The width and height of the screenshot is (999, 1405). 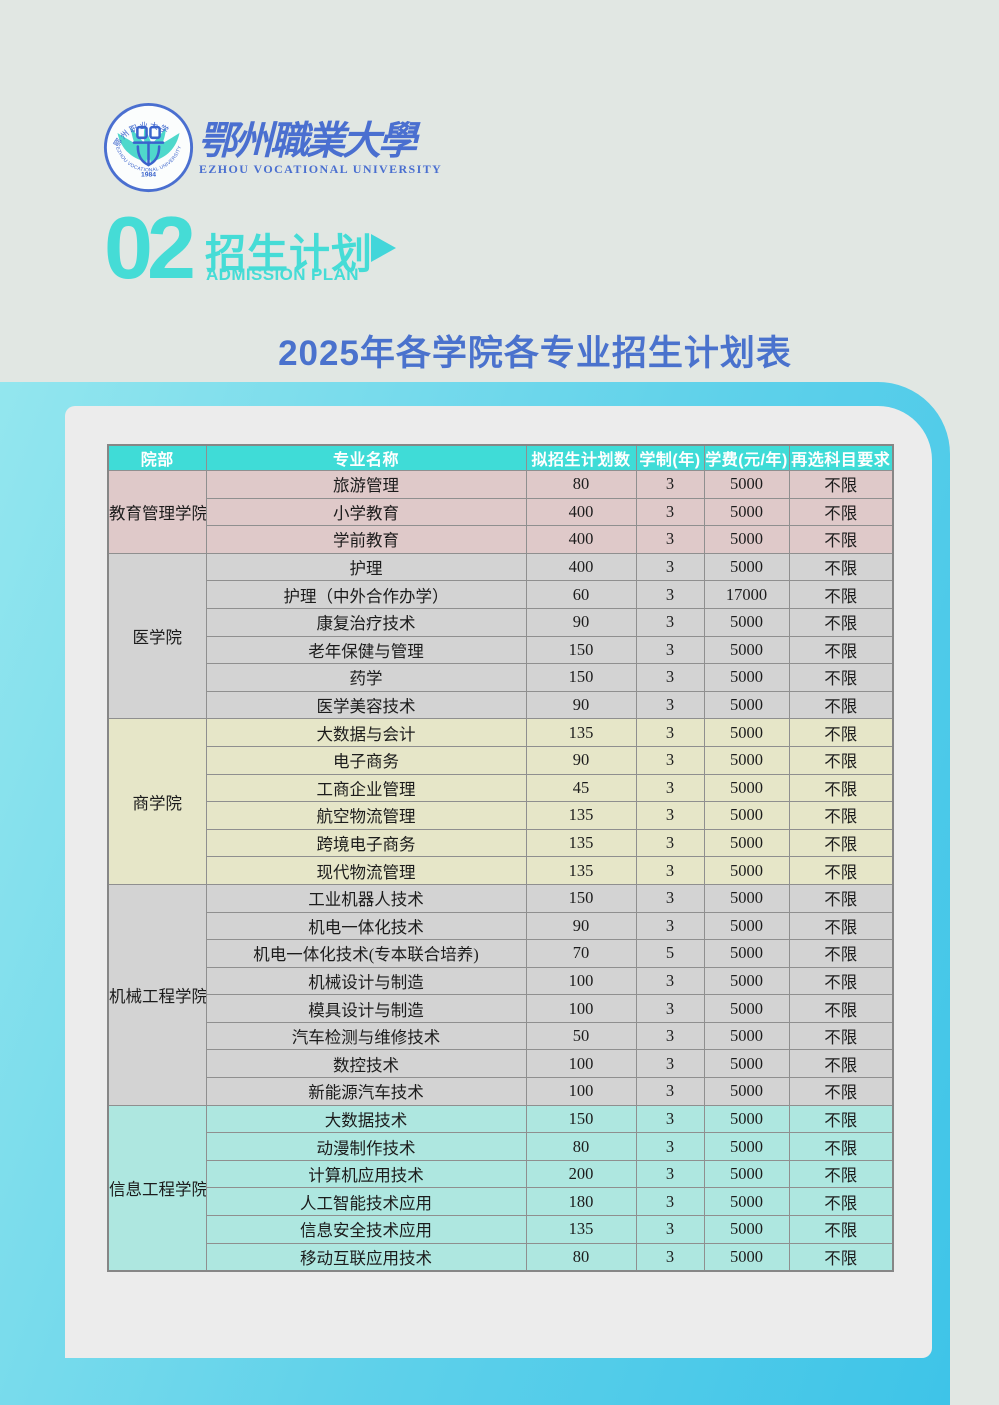 What do you see at coordinates (501, 1146) in the screenshot?
I see `table-row: 动漫制作技术 80 3 5000 不限` at bounding box center [501, 1146].